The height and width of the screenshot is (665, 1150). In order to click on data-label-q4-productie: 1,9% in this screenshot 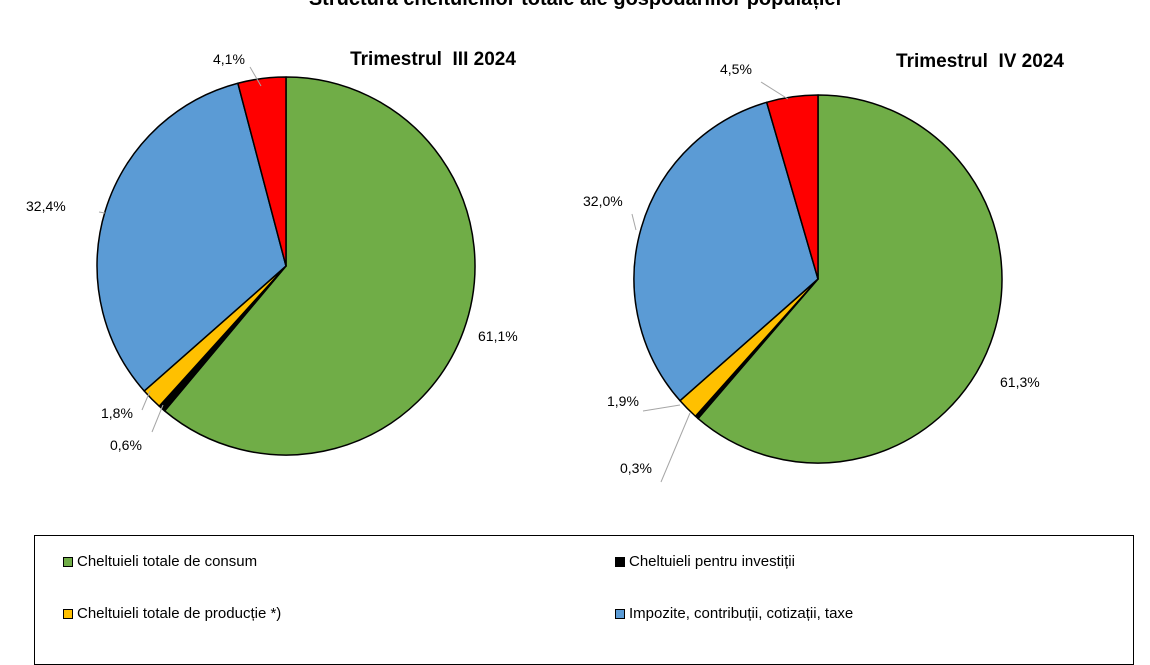, I will do `click(623, 401)`.